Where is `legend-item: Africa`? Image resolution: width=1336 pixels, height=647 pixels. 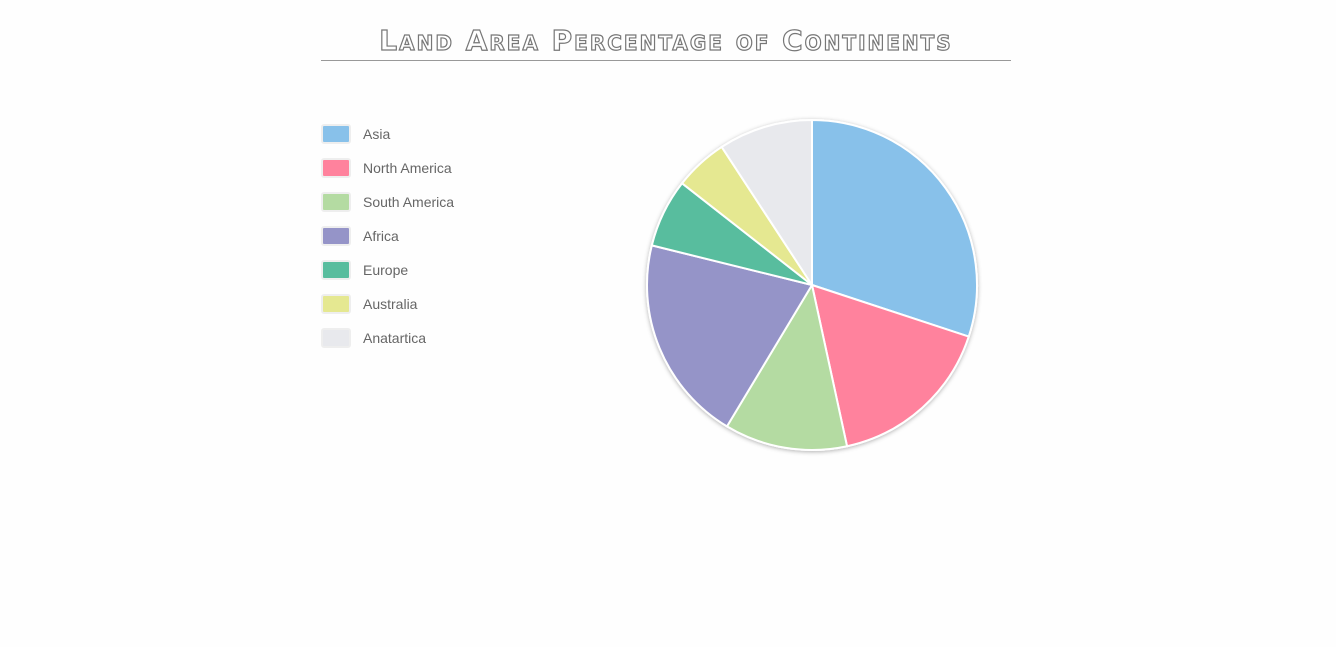 legend-item: Africa is located at coordinates (387, 236).